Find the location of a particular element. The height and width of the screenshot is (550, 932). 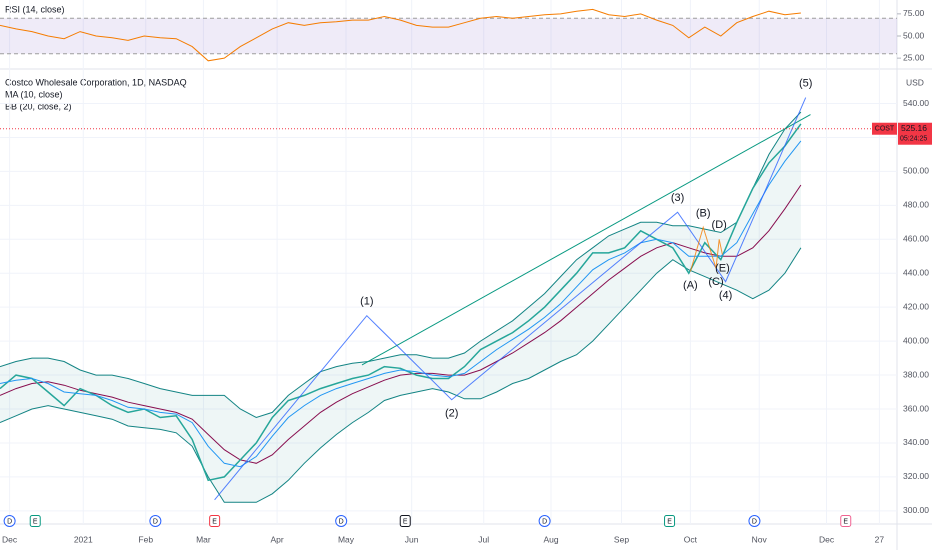

x-tick-label: Feb is located at coordinates (145, 539).